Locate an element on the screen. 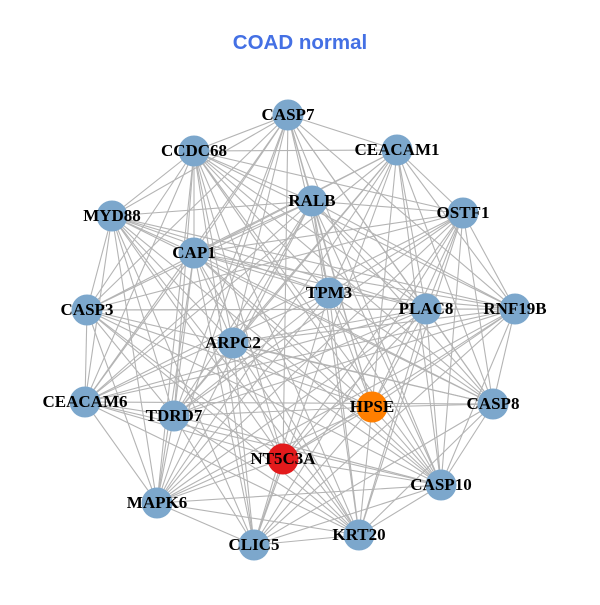 The width and height of the screenshot is (600, 605). svg-text: CEACAM6 is located at coordinates (85, 401).